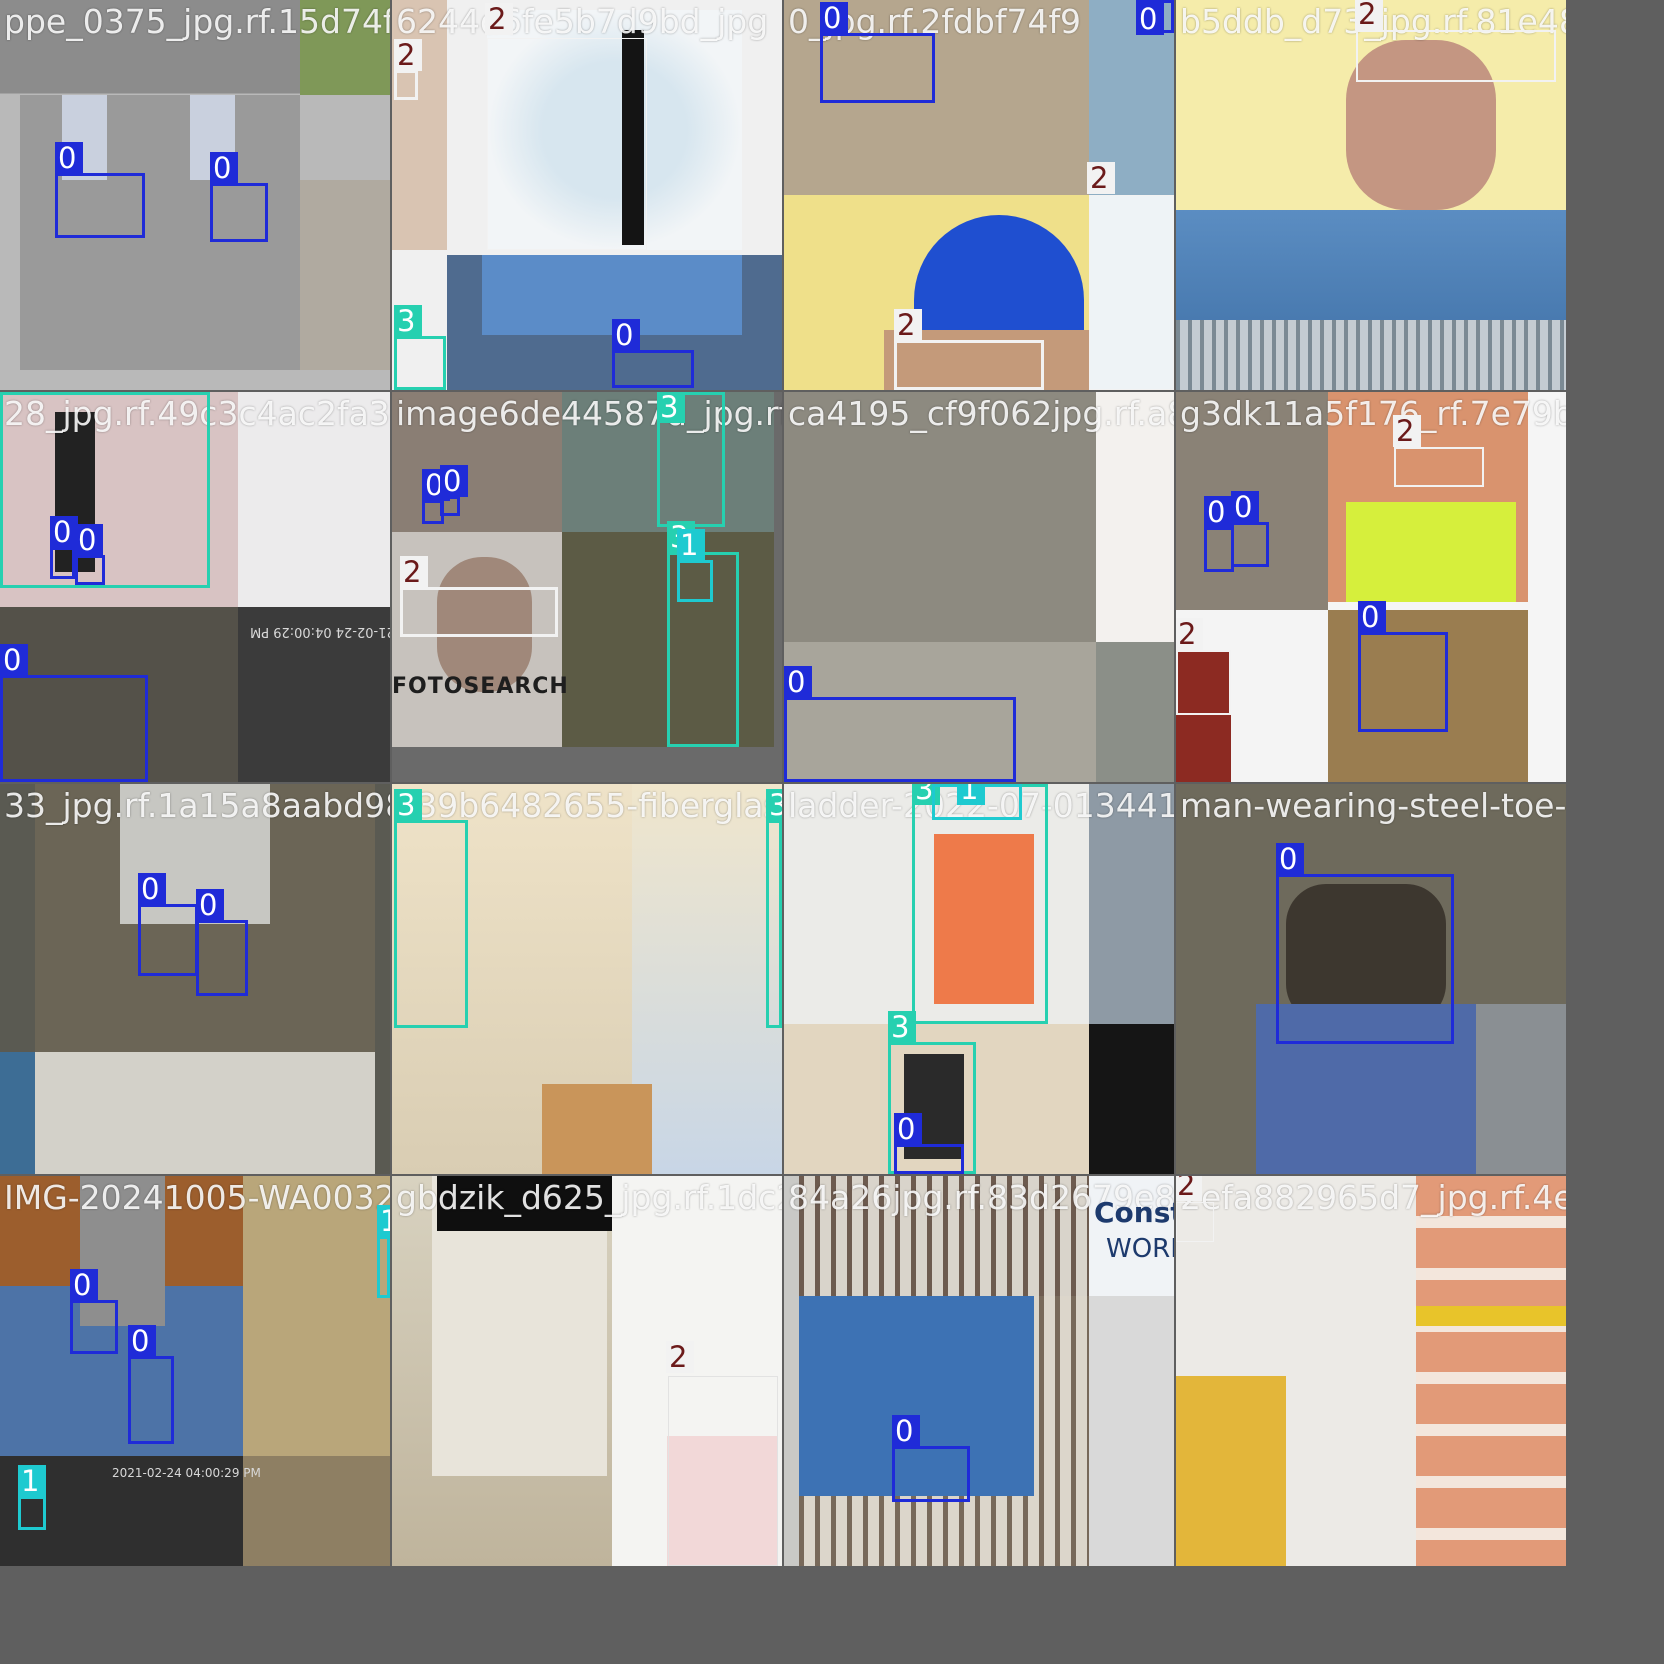  I want to click on tile-2: 6244d6fe5b7d9bd_jpg 2 2 3 0, so click(587, 195).